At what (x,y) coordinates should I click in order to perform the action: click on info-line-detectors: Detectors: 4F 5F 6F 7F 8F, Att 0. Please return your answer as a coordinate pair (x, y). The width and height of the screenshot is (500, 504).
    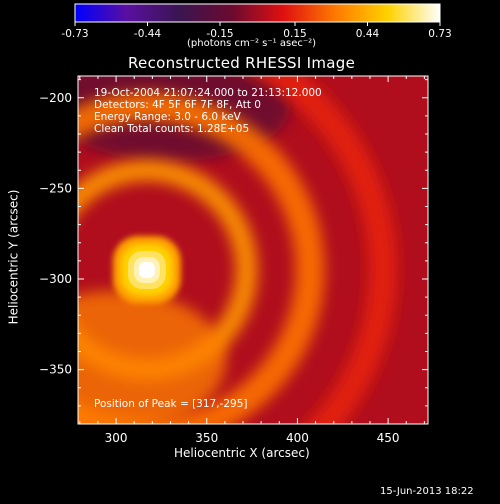
    Looking at the image, I should click on (177, 105).